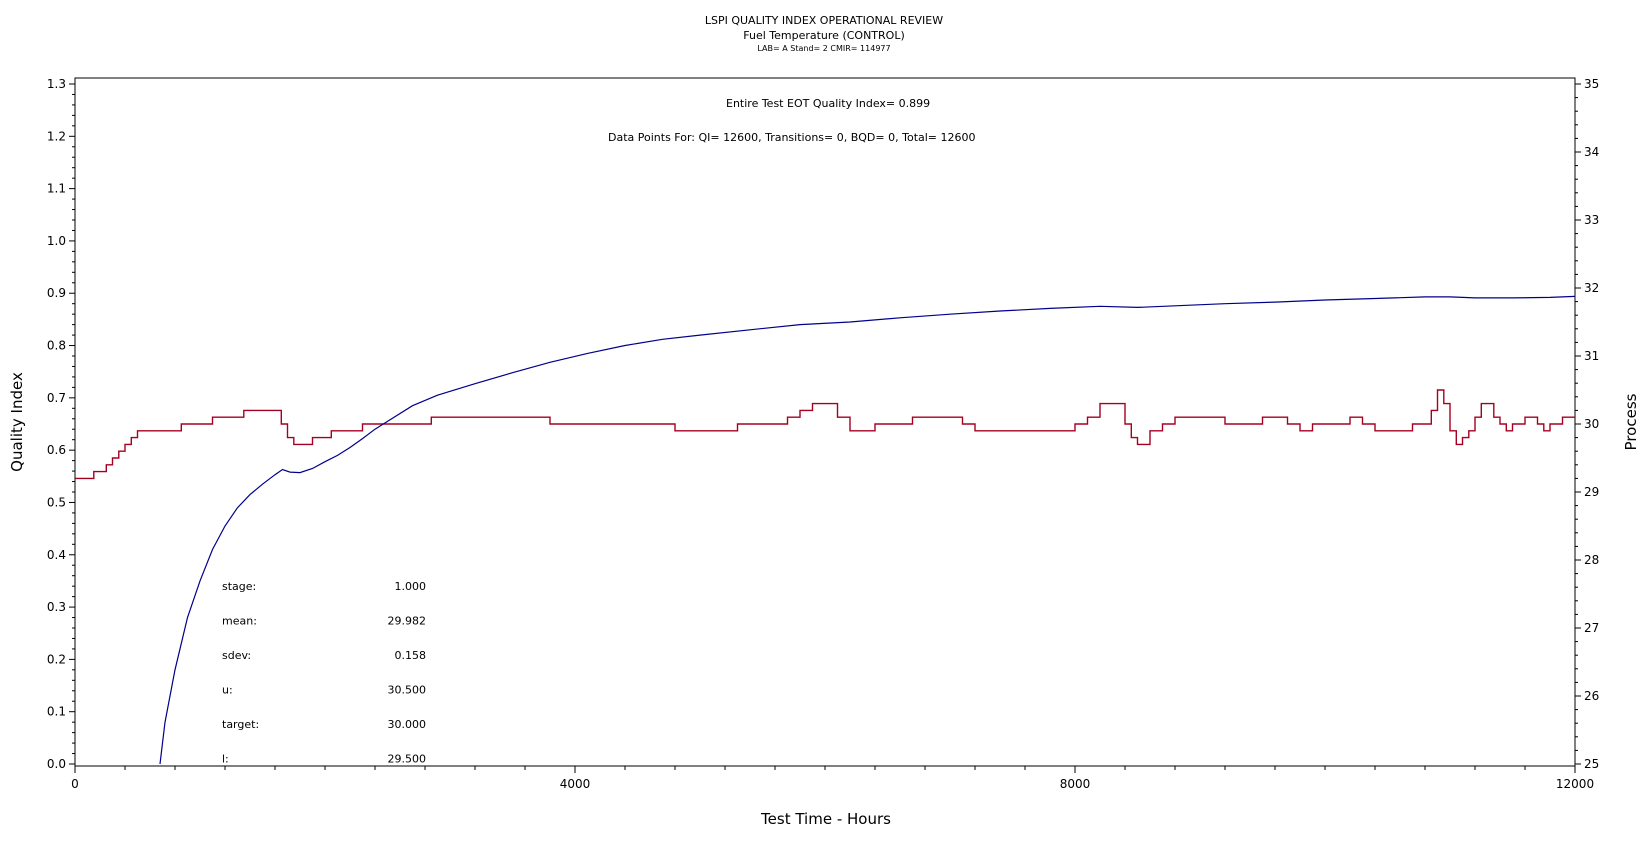  What do you see at coordinates (236, 655) in the screenshot?
I see `stat-label: sdev:` at bounding box center [236, 655].